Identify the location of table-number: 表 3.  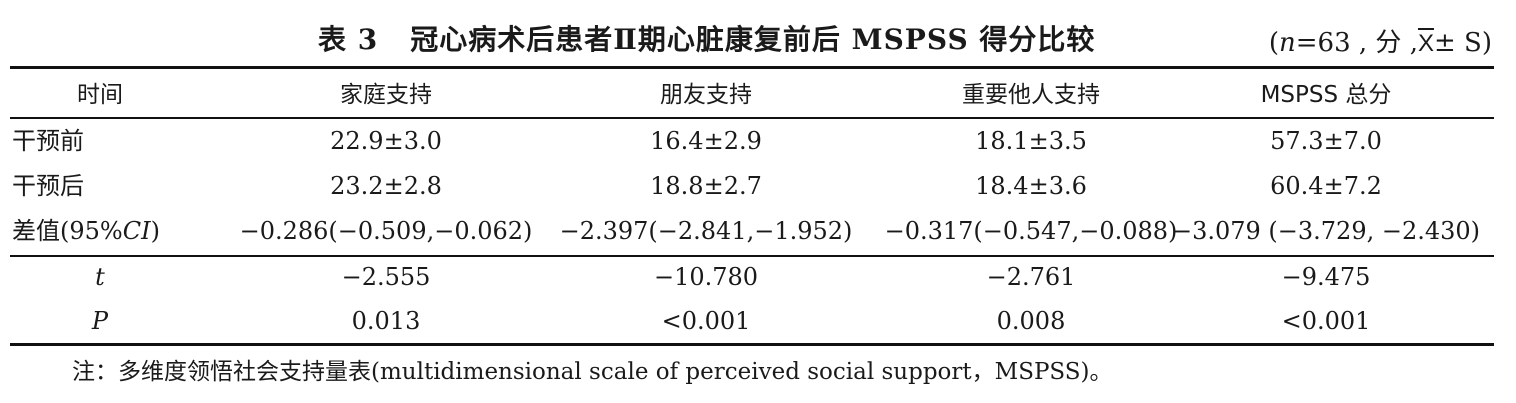
(348, 39).